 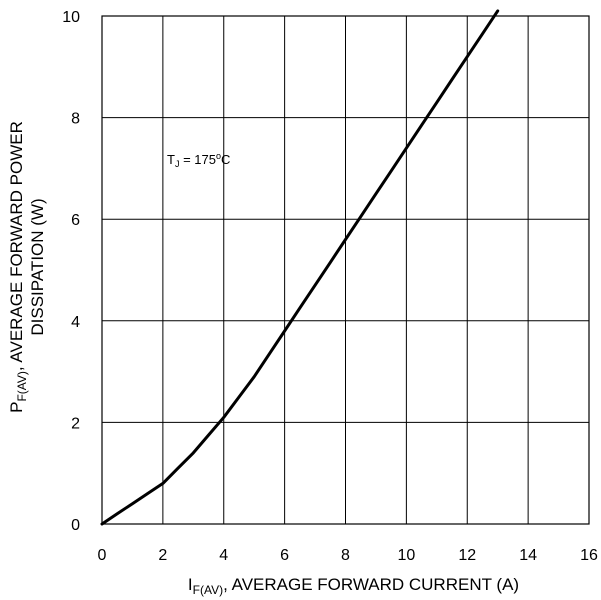 What do you see at coordinates (171, 159) in the screenshot?
I see `annotation-symbol: T` at bounding box center [171, 159].